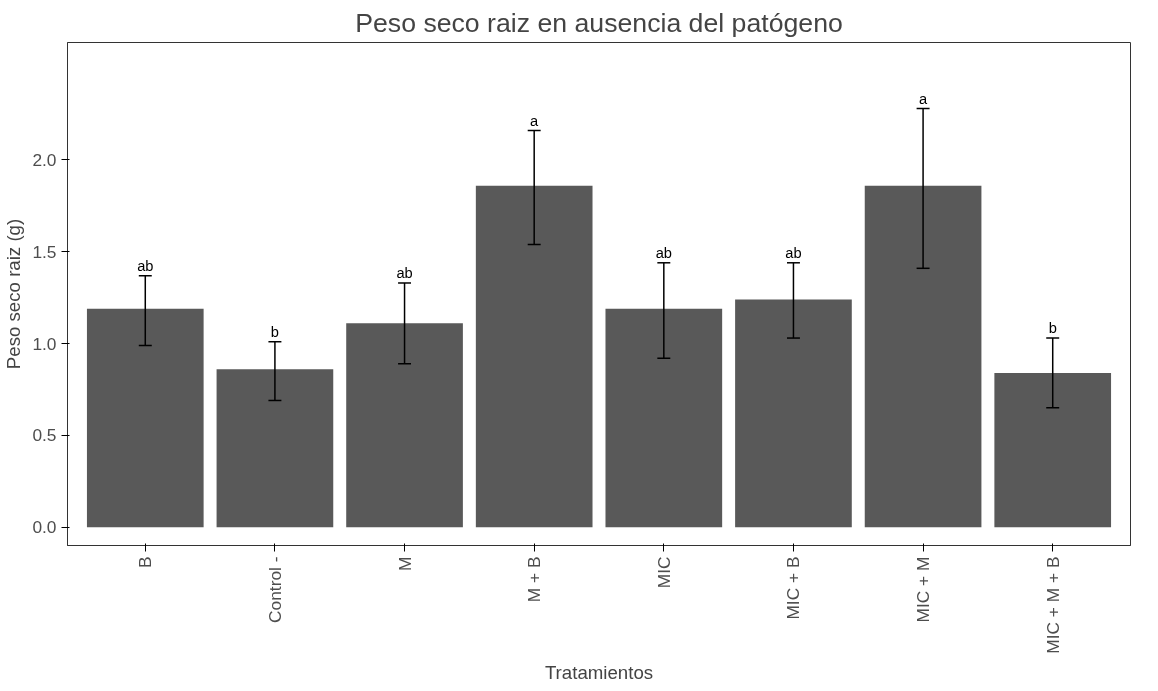 The image size is (1158, 691). Describe the element at coordinates (599, 22) in the screenshot. I see `chart-title: Peso seco raiz en ausencia del patógeno` at that location.